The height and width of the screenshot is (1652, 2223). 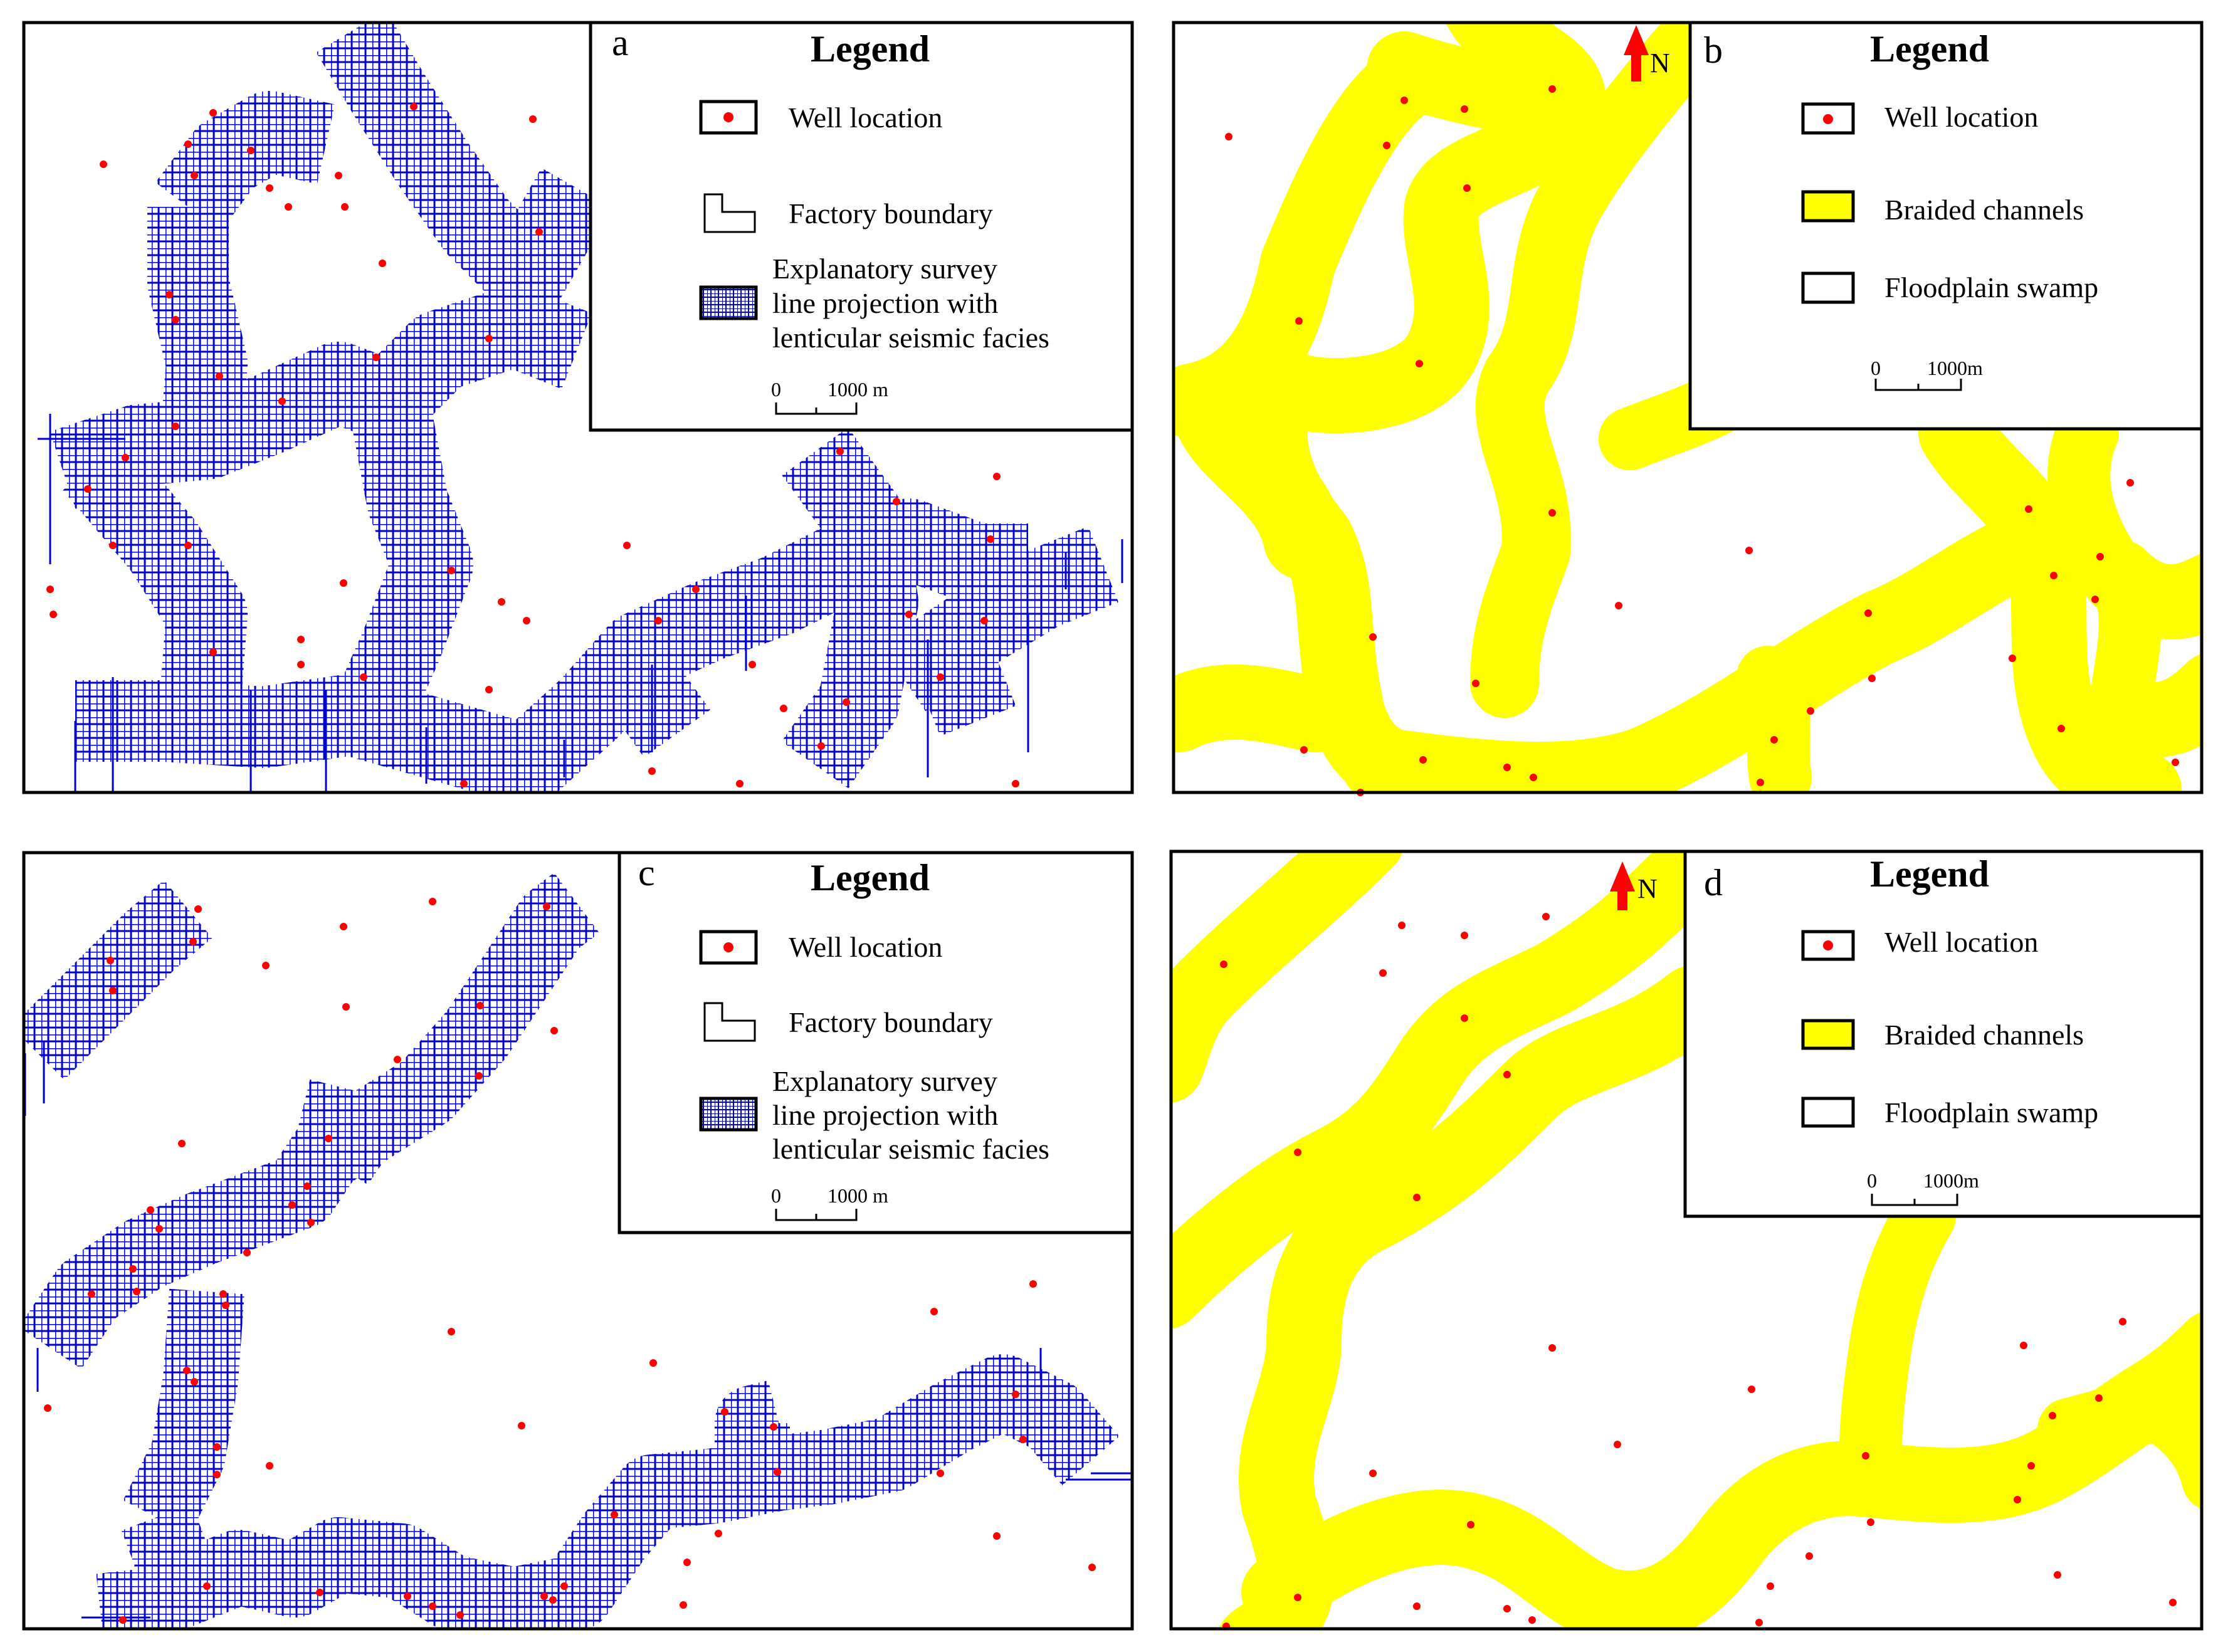 I want to click on legend-label-survey-line2-c: line projection with, so click(x=885, y=1115).